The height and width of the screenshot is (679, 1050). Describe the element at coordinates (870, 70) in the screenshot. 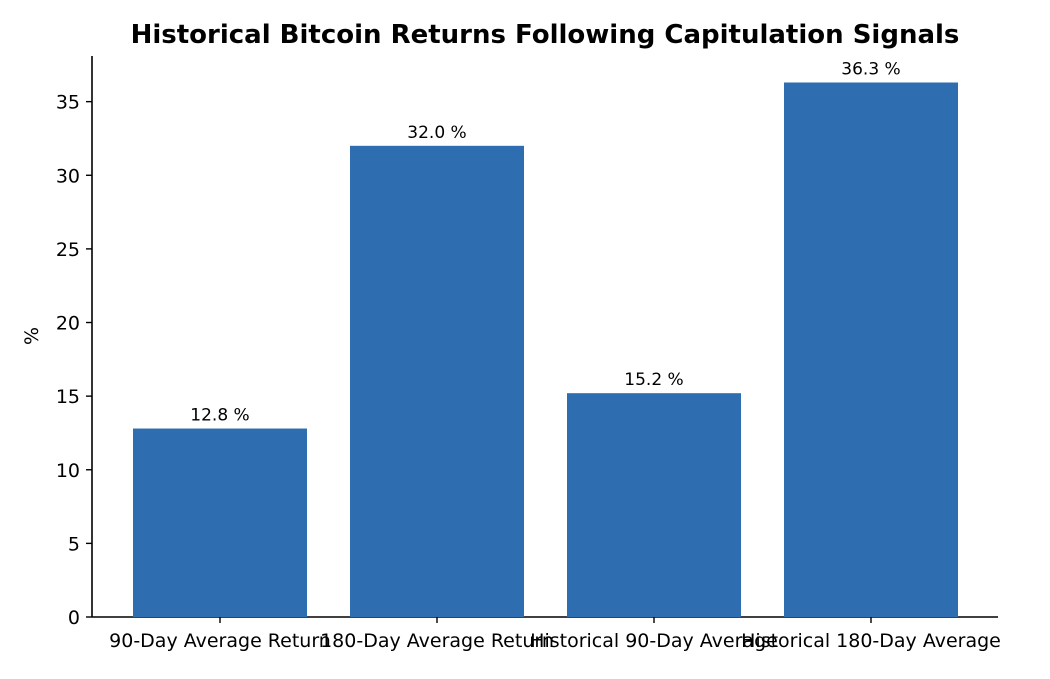

I see `data-label: 36.3 %` at that location.